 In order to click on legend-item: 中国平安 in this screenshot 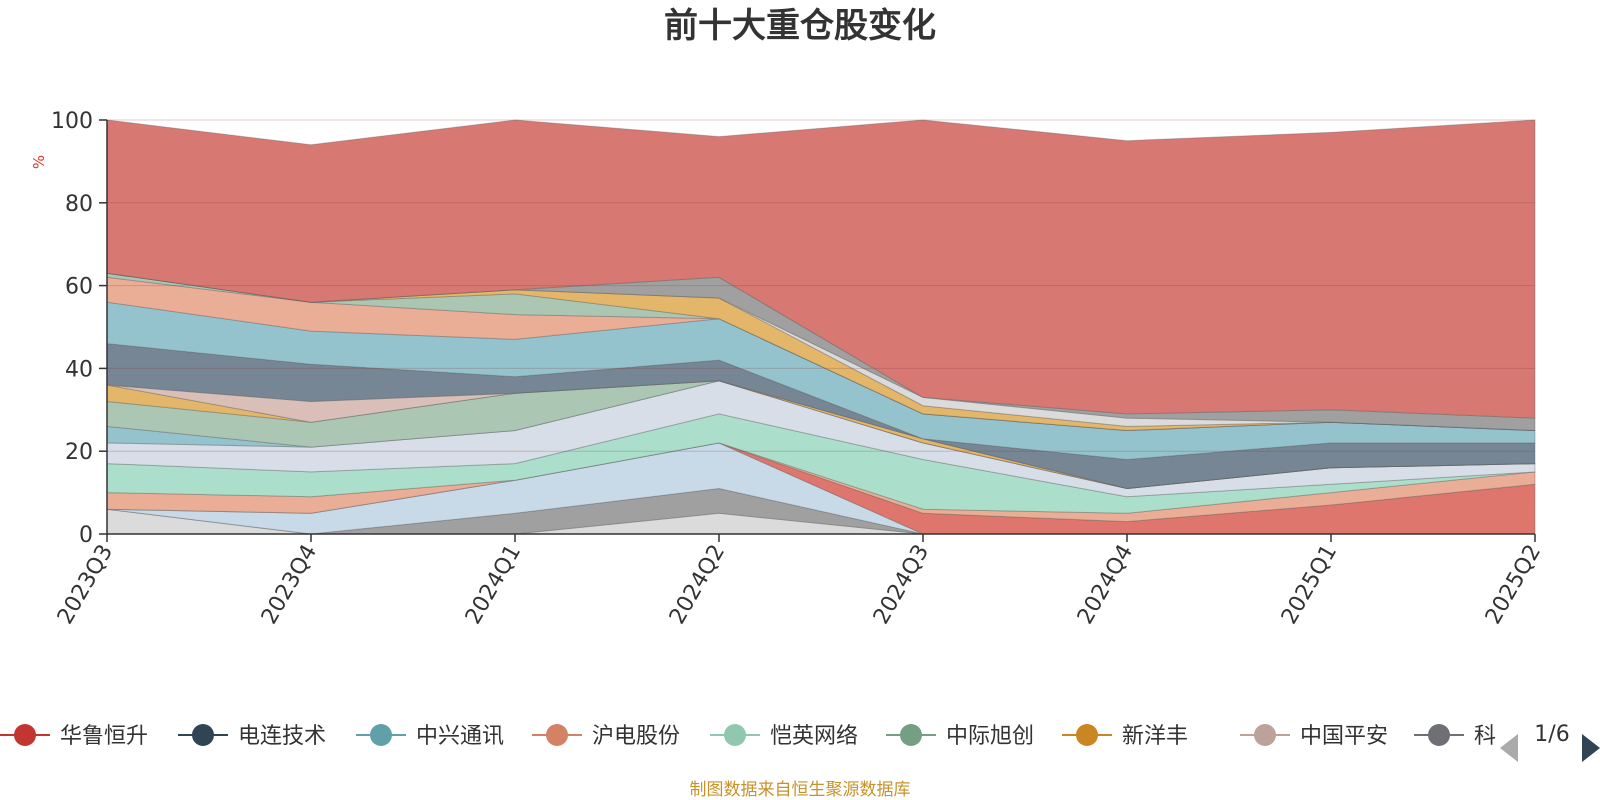, I will do `click(1314, 736)`.